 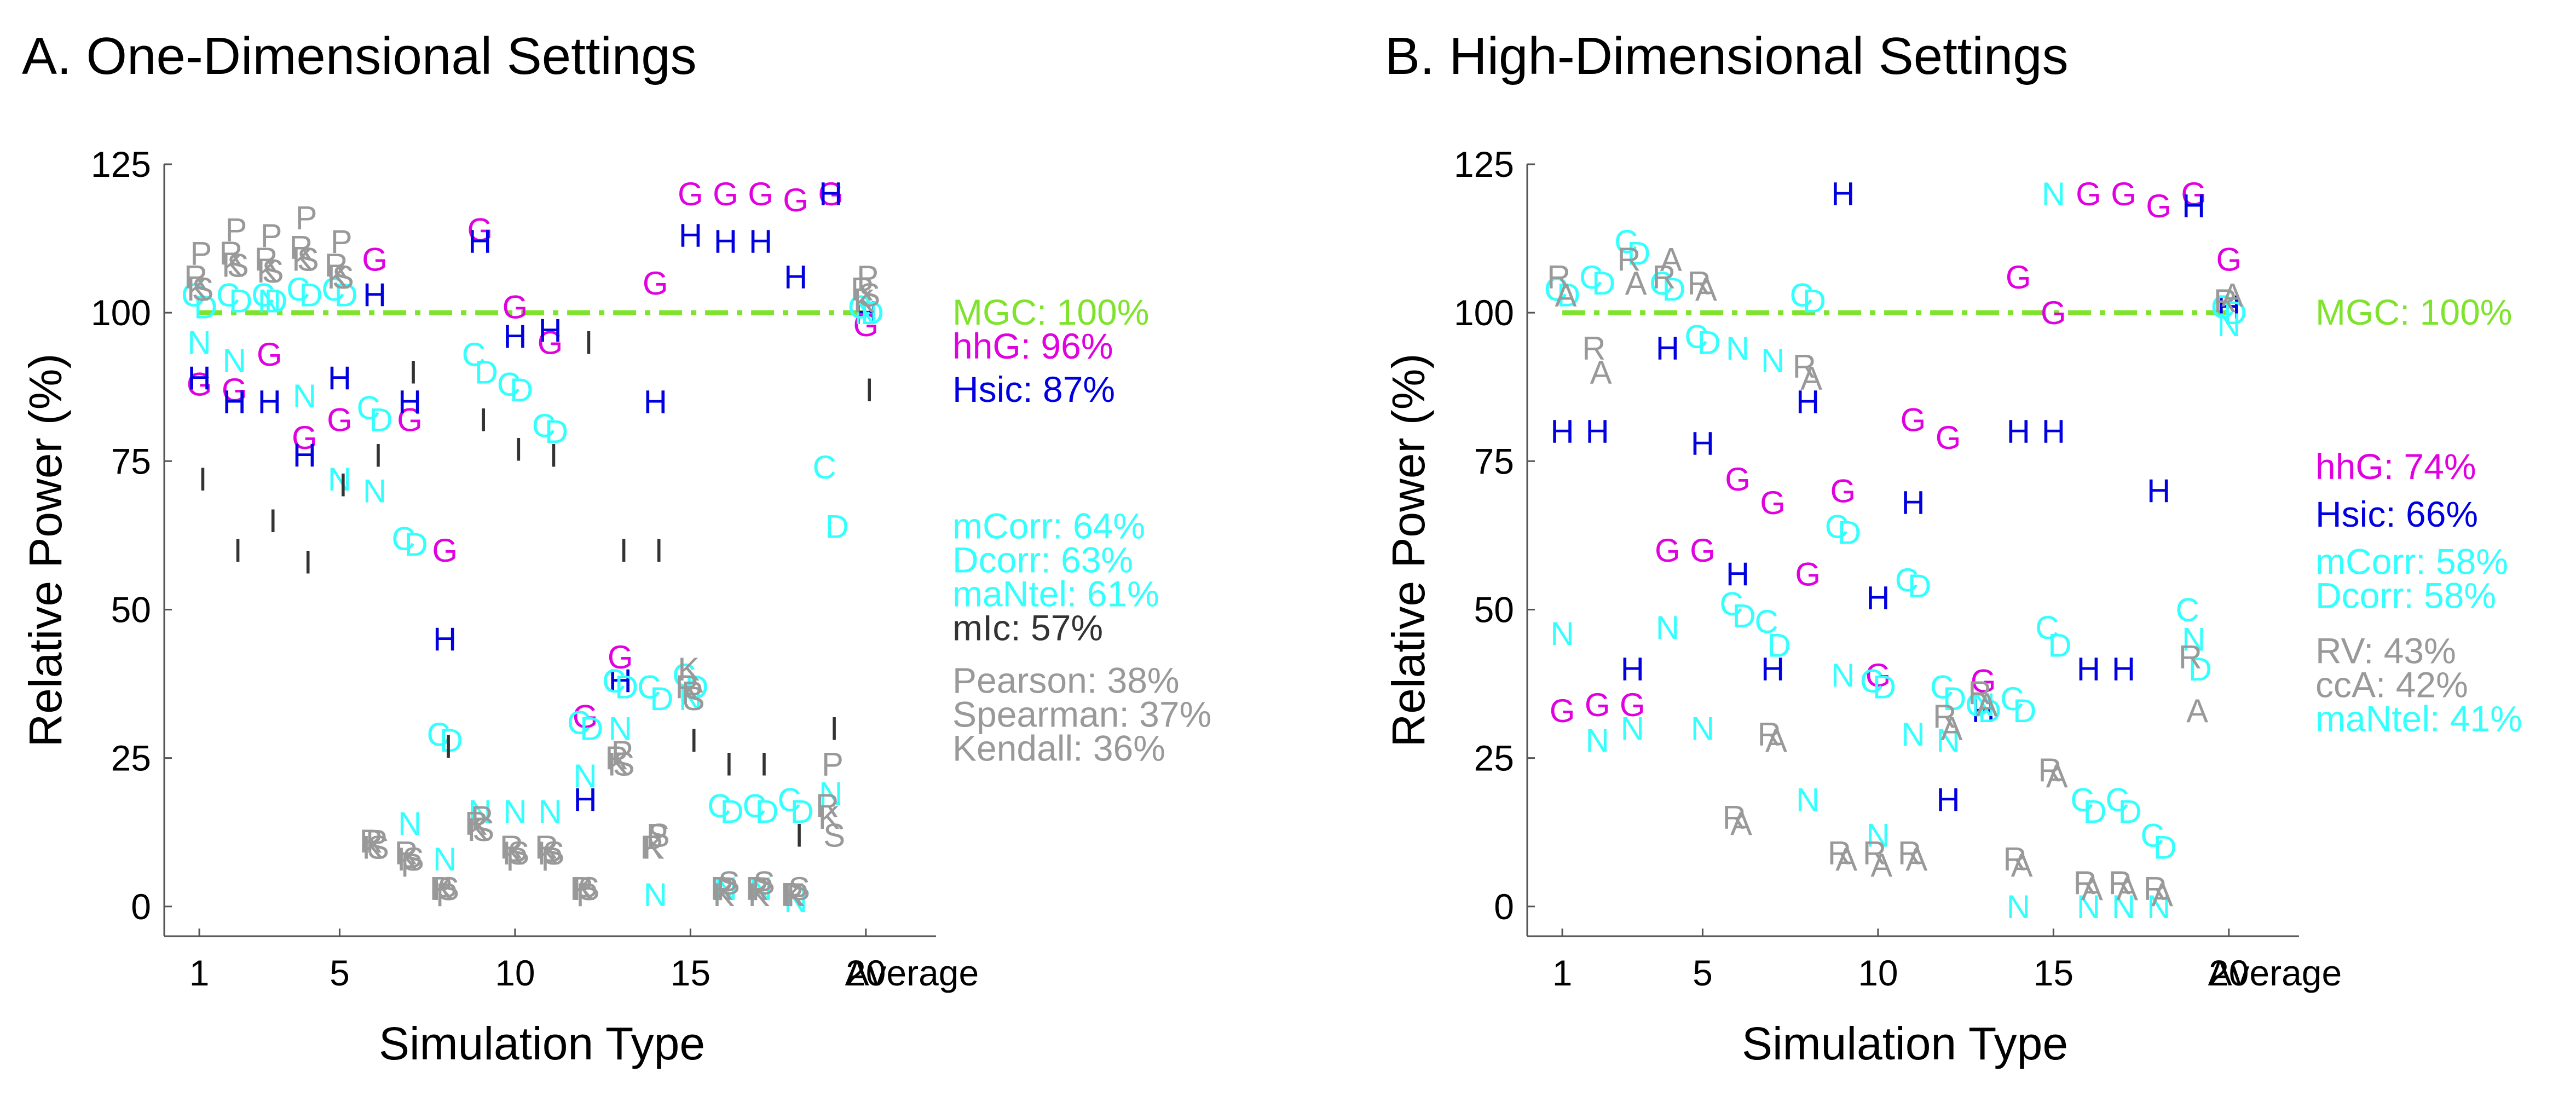 What do you see at coordinates (1563, 973) in the screenshot?
I see `x-tick-label: 1` at bounding box center [1563, 973].